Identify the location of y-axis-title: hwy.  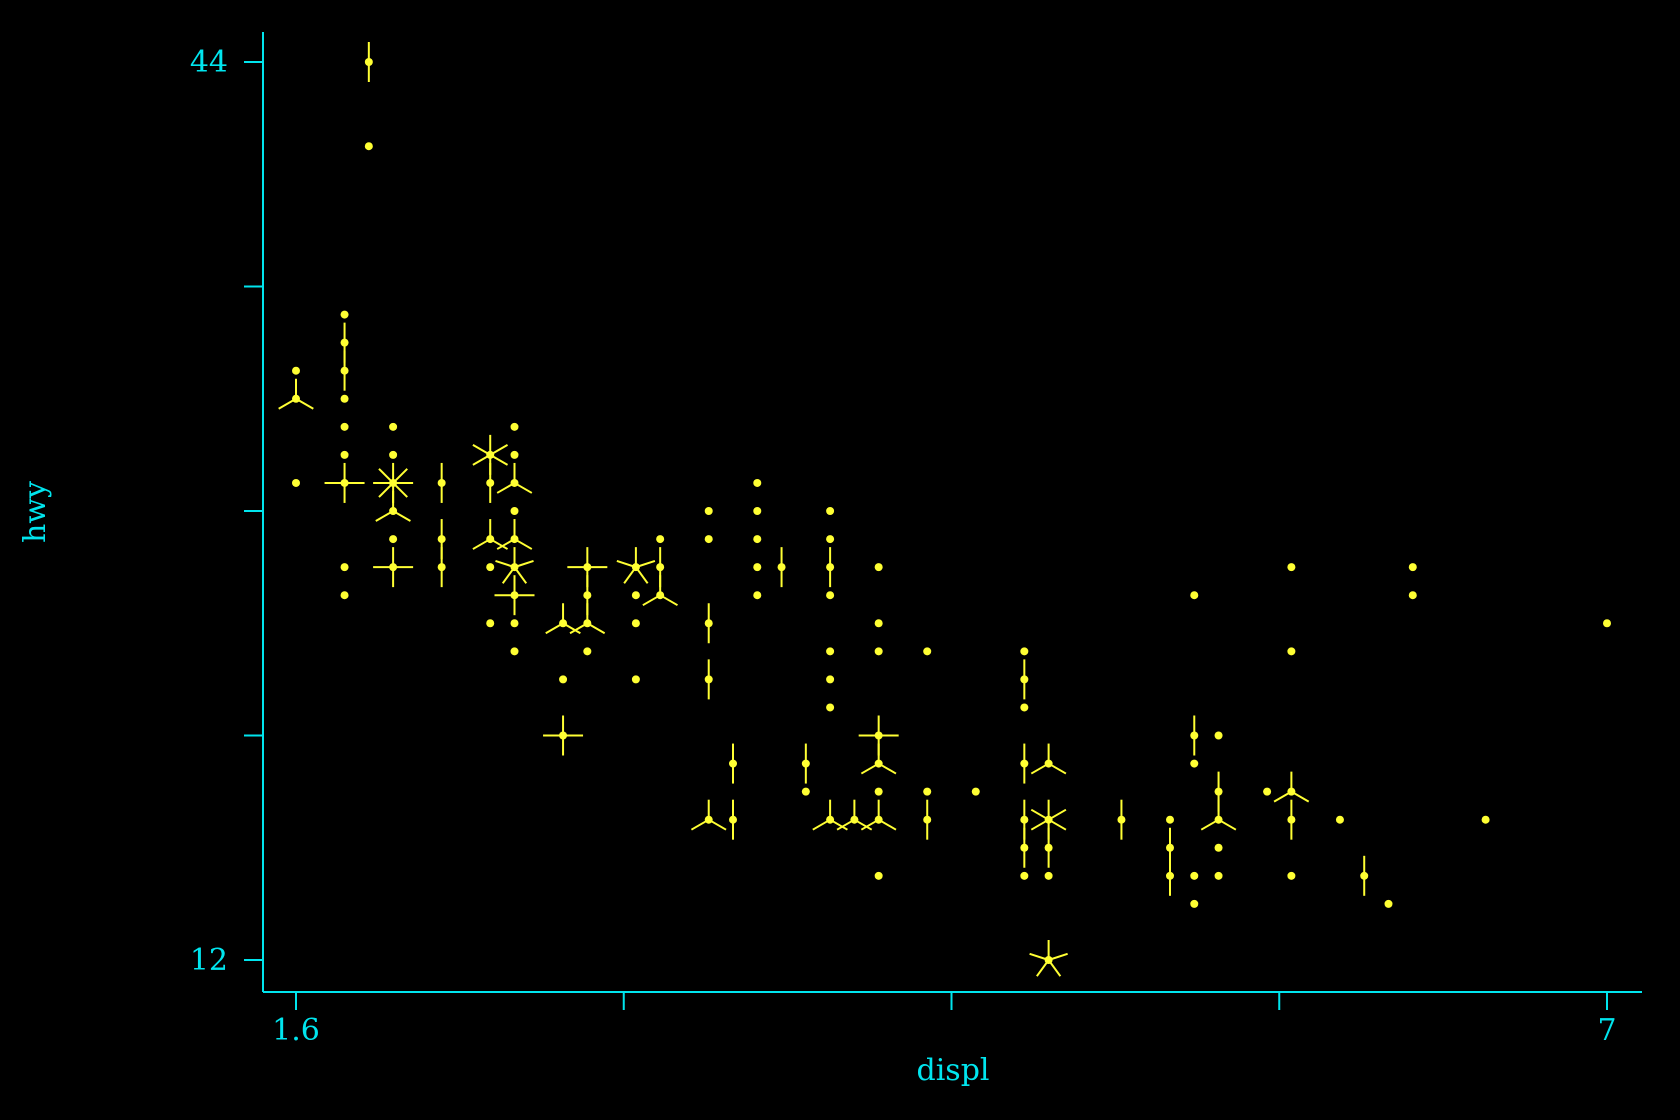
(35, 512).